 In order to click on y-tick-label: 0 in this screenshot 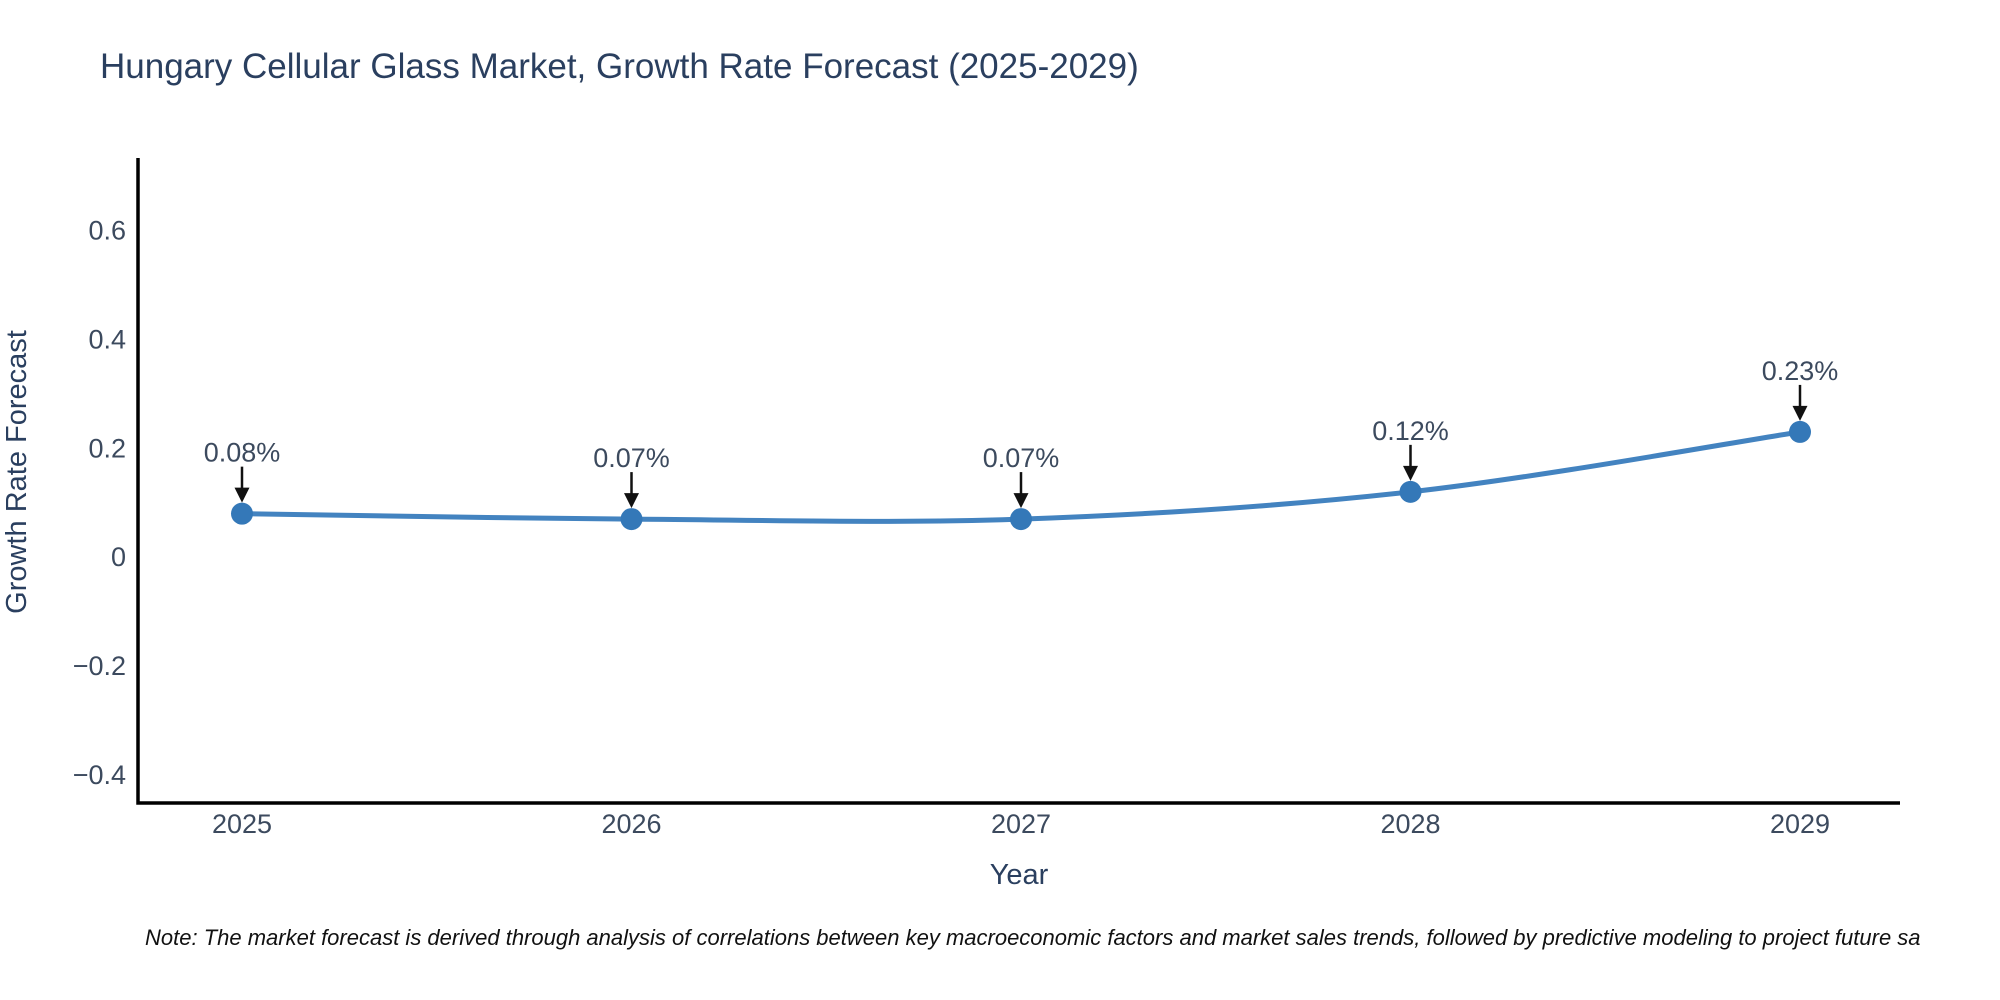, I will do `click(118, 557)`.